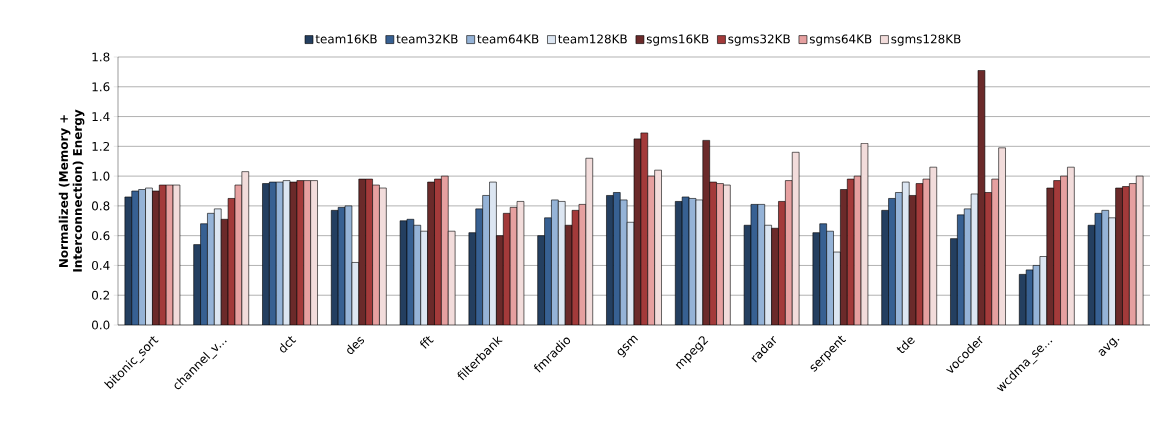 The width and height of the screenshot is (1155, 431). I want to click on legend-label: team32KB, so click(427, 39).